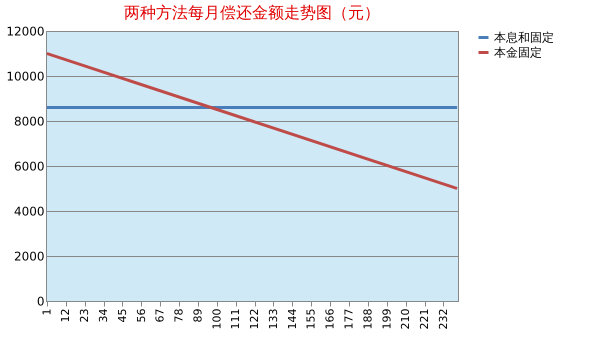 This screenshot has width=600, height=346. Describe the element at coordinates (292, 319) in the screenshot. I see `x-tick-label: 144` at that location.